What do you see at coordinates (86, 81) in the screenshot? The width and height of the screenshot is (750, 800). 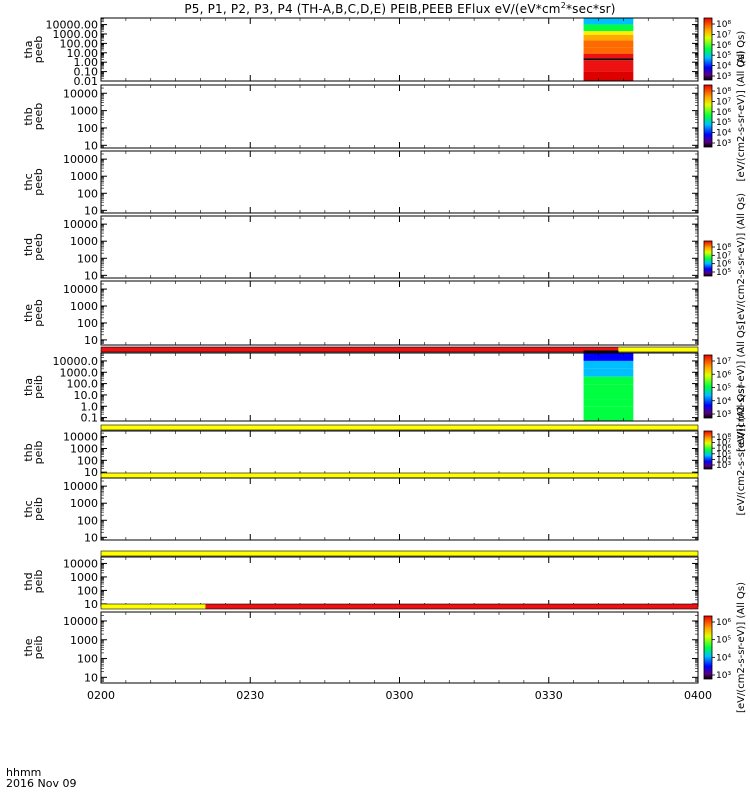 I see `y-tick-label: 0.01` at bounding box center [86, 81].